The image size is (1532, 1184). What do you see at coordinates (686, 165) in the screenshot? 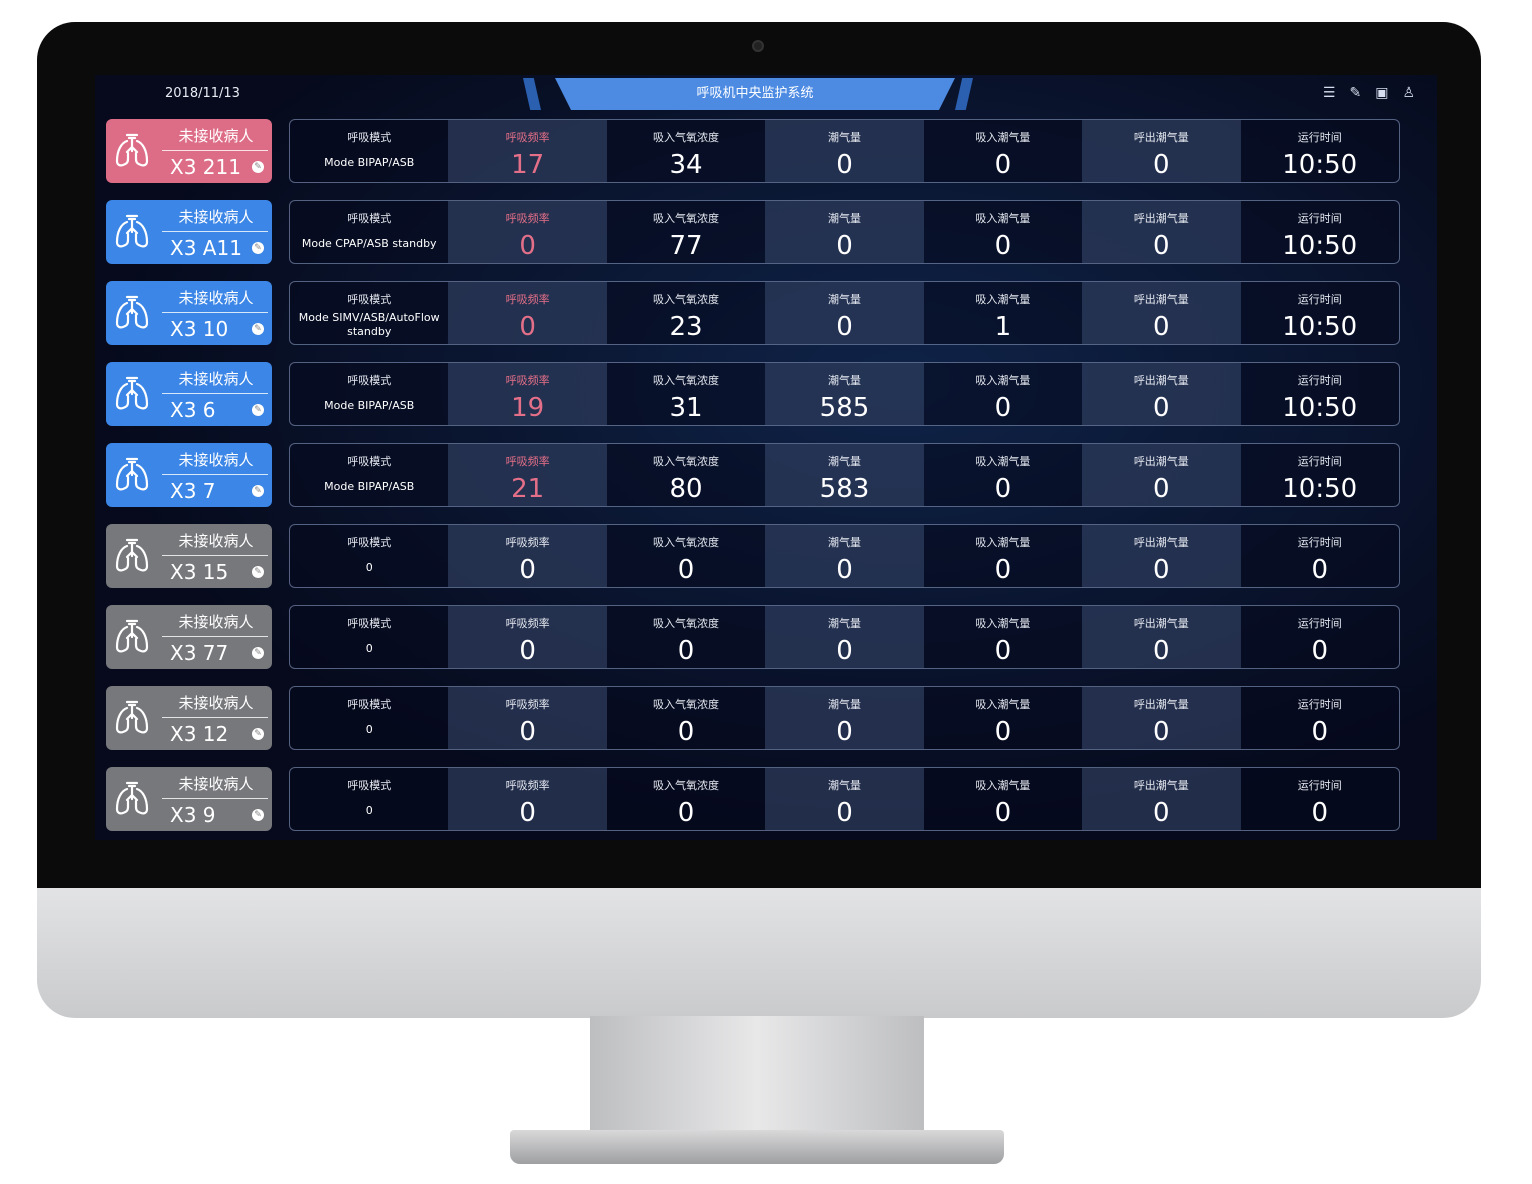
I see `metric-value: 34` at bounding box center [686, 165].